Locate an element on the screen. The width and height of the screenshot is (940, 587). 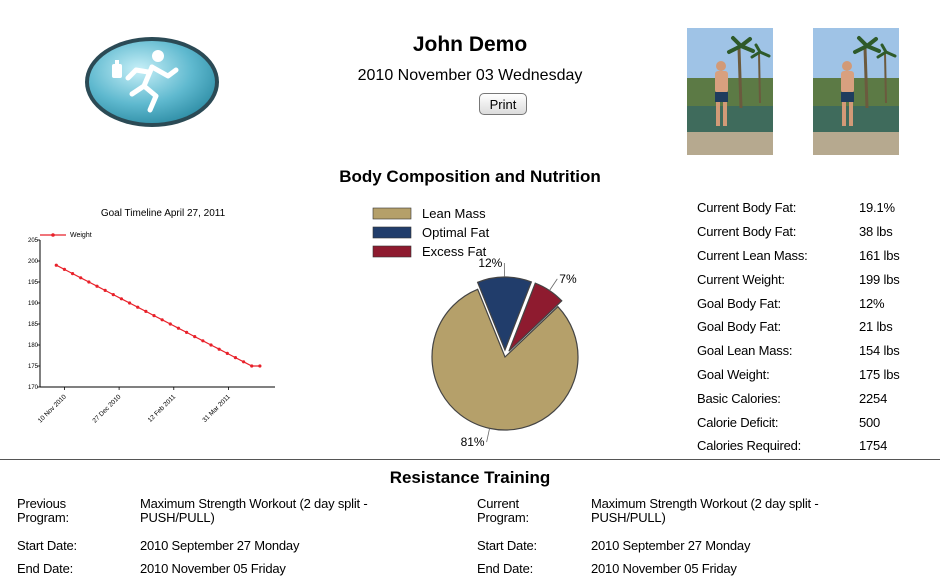
x-tick-label: 12 Feb 2011 is located at coordinates (162, 408).